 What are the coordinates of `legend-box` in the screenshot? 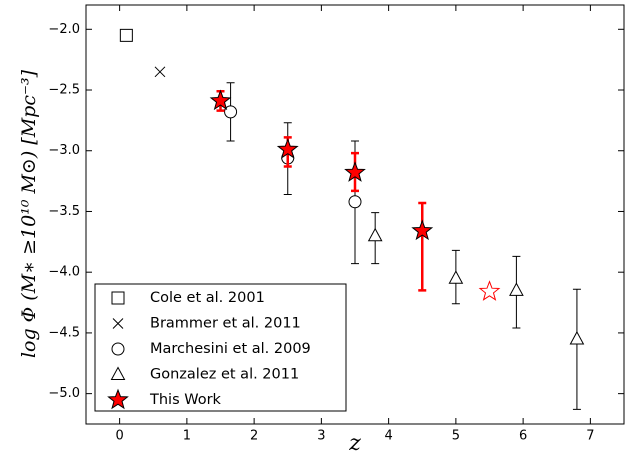 It's located at (220, 347).